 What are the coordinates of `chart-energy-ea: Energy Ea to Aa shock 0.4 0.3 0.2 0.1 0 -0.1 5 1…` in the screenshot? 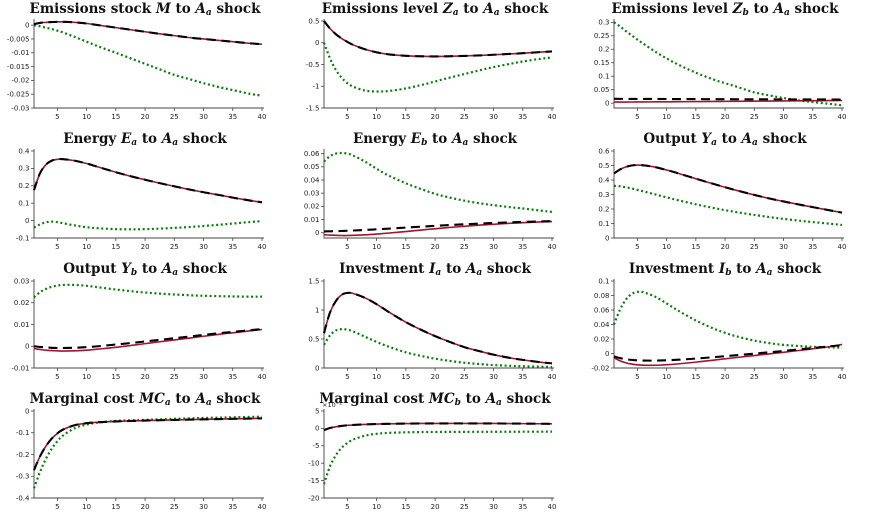 It's located at (145, 195).